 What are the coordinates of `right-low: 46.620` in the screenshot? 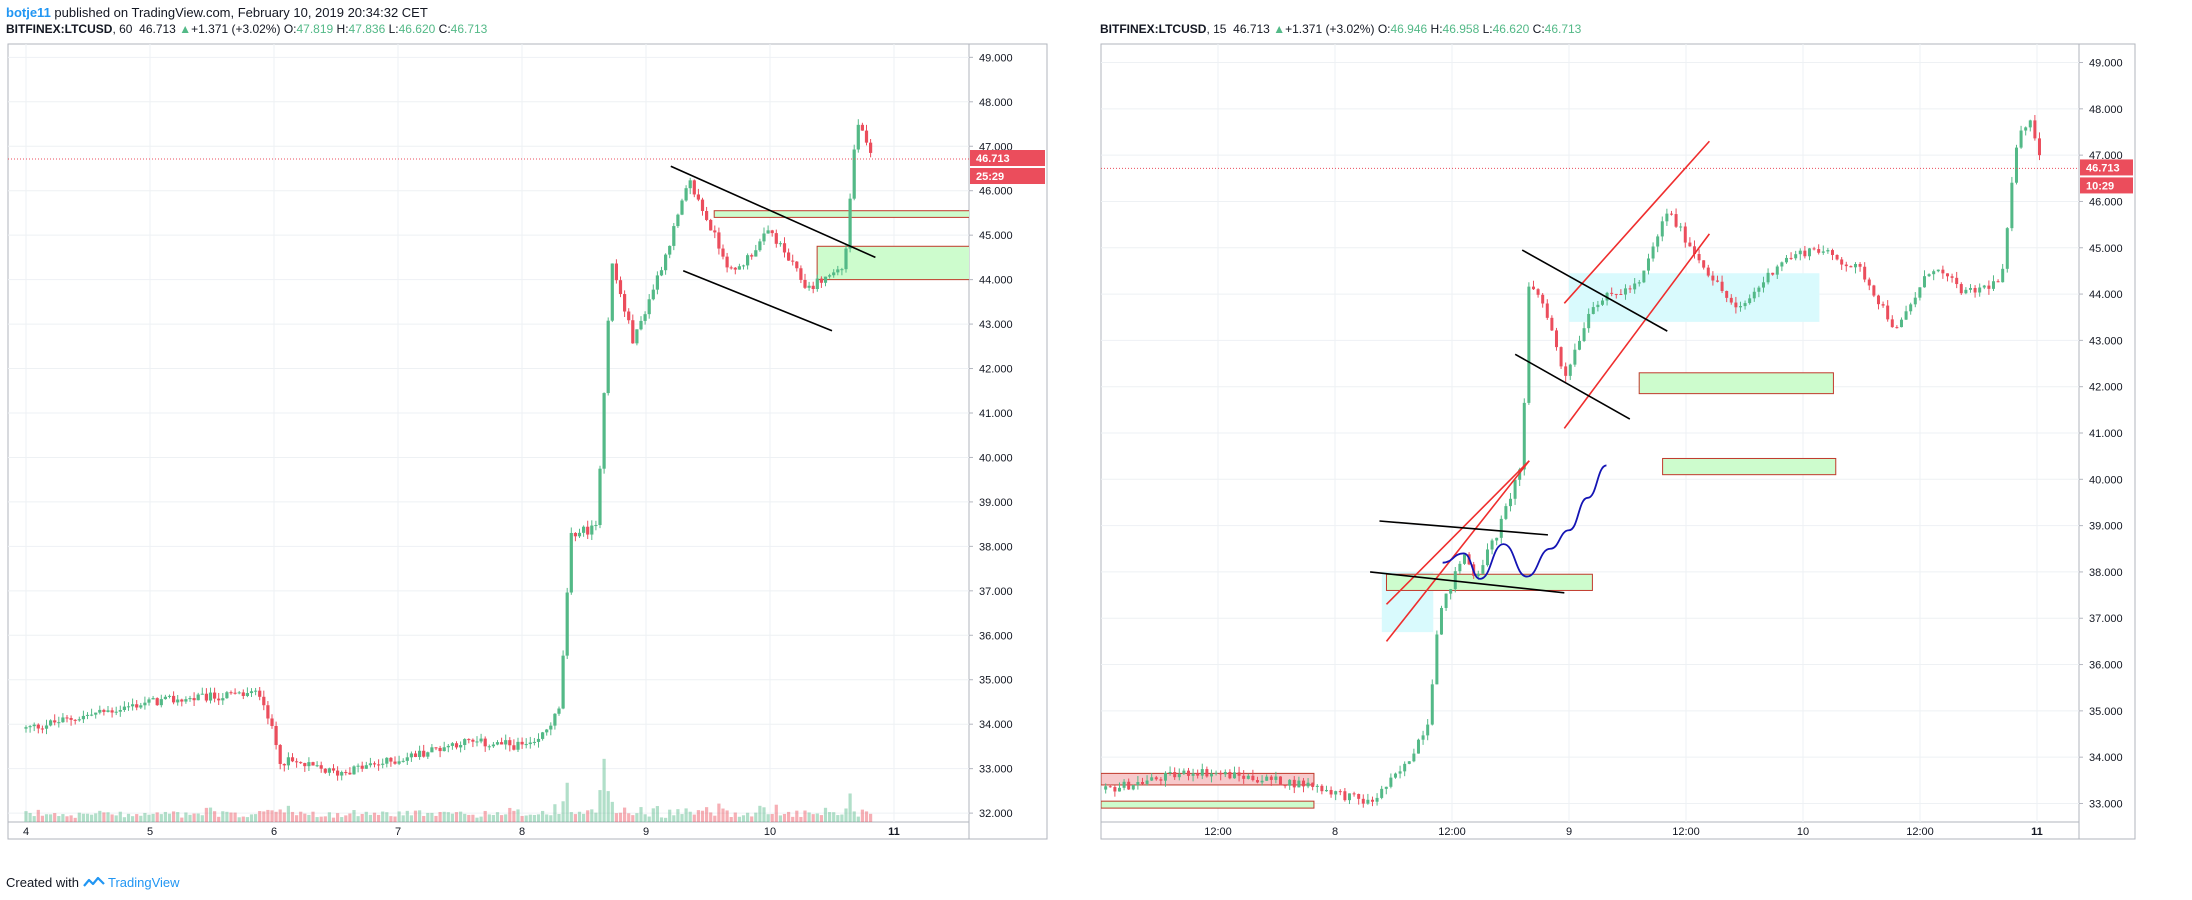 It's located at (1511, 29).